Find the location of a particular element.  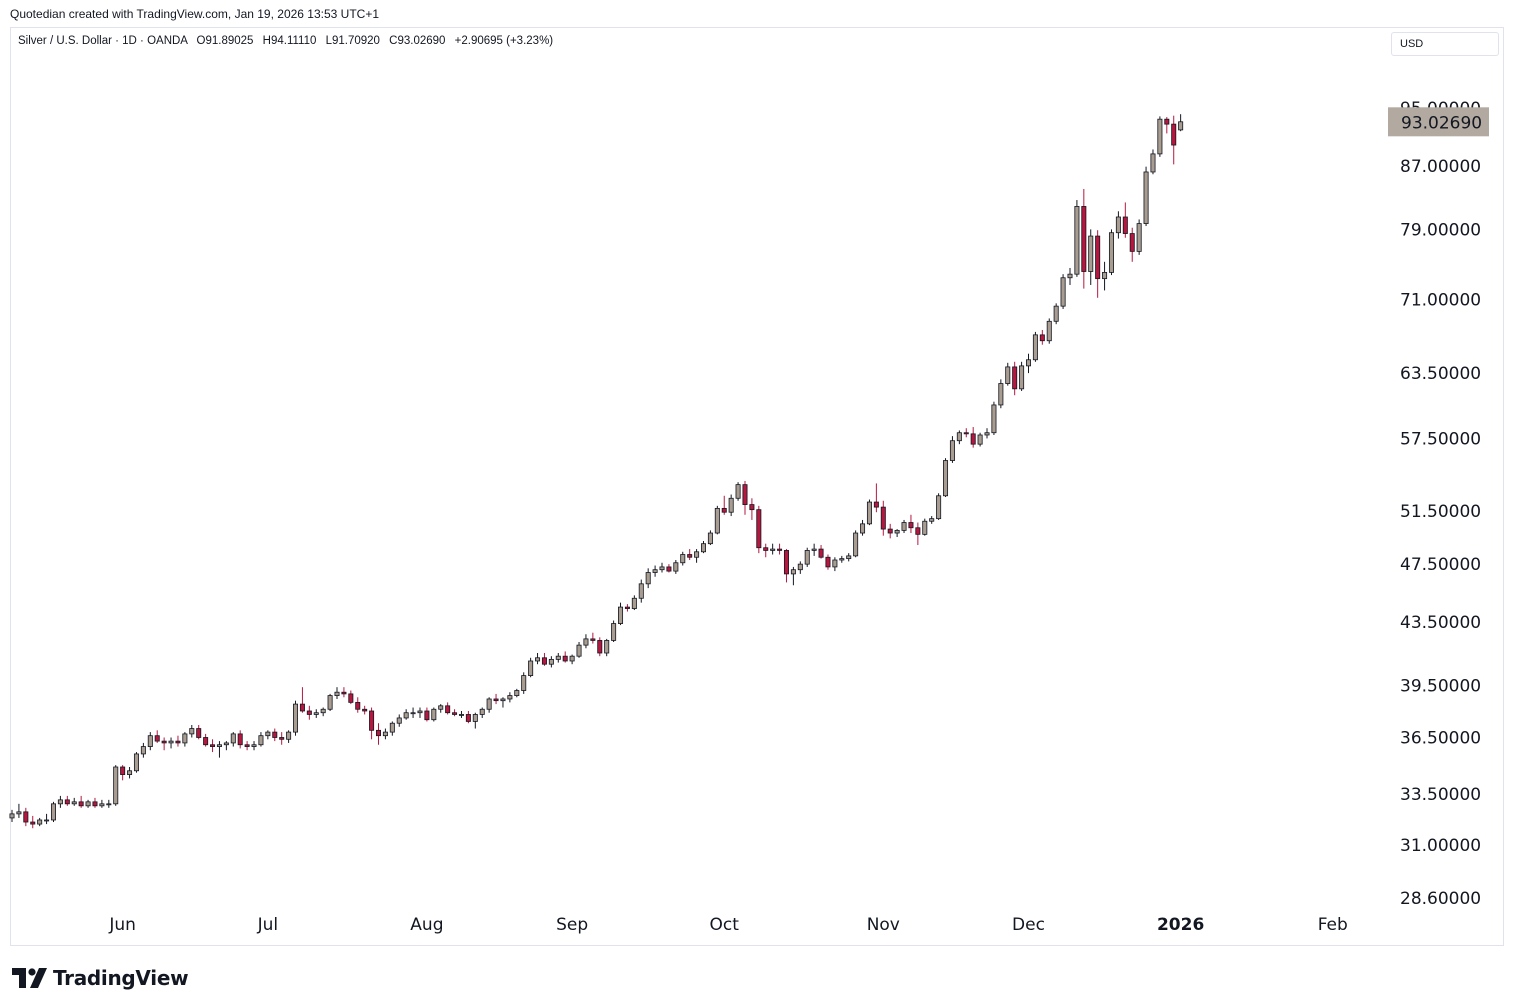

legend-change: +2.90695 (+3.23%) is located at coordinates (504, 41).